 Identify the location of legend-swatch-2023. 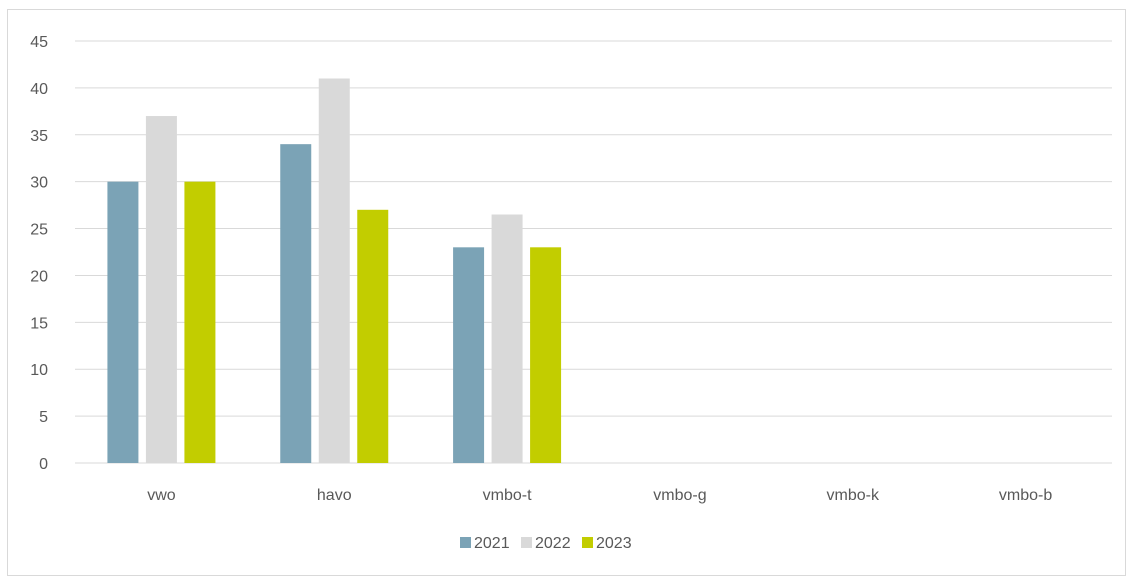
(587, 542).